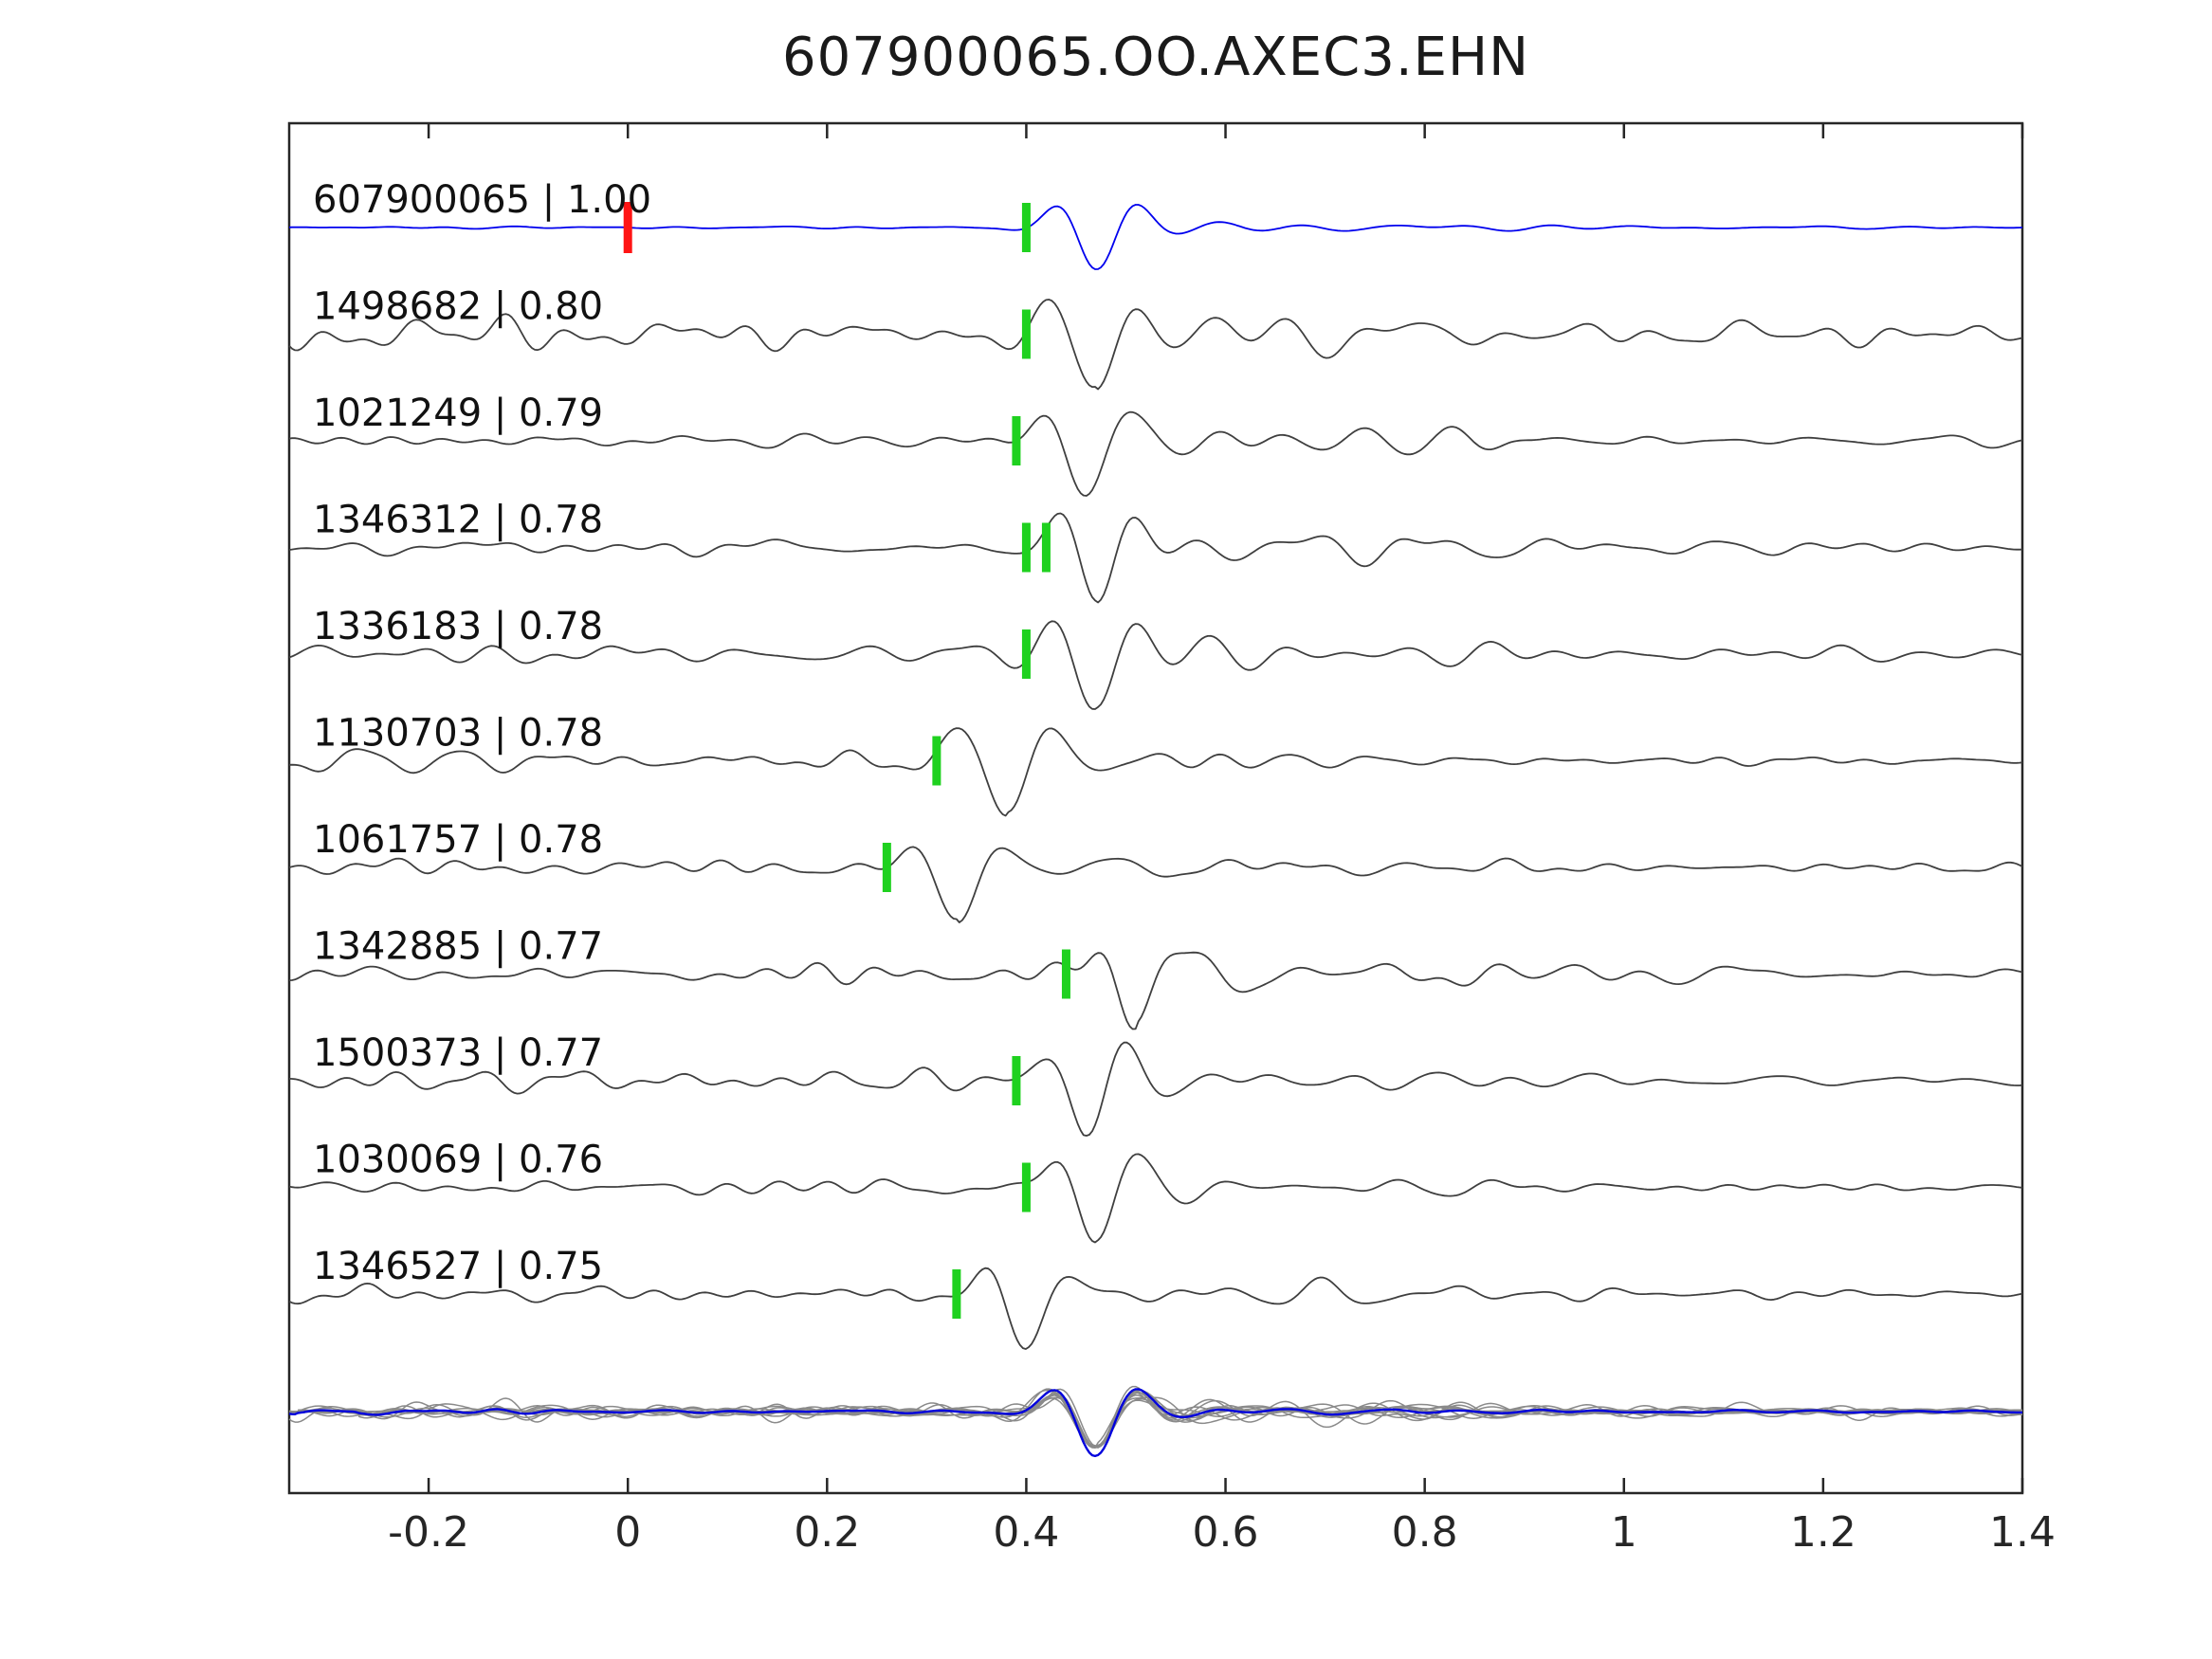  What do you see at coordinates (458, 1160) in the screenshot?
I see `trace-label: 1030069 | 0.76` at bounding box center [458, 1160].